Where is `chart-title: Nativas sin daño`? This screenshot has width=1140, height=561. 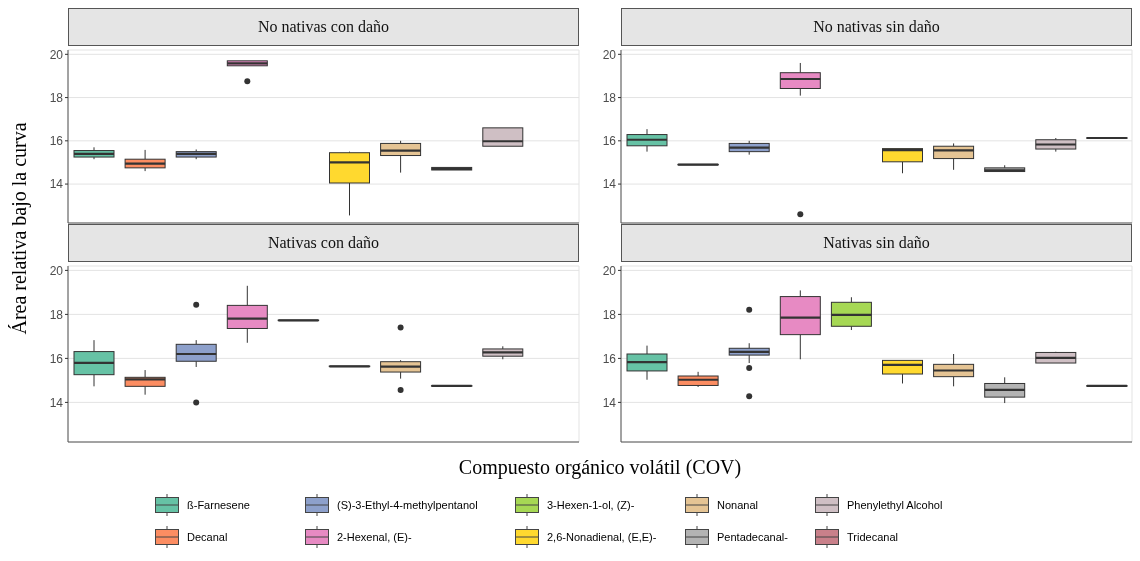 chart-title: Nativas sin daño is located at coordinates (876, 243).